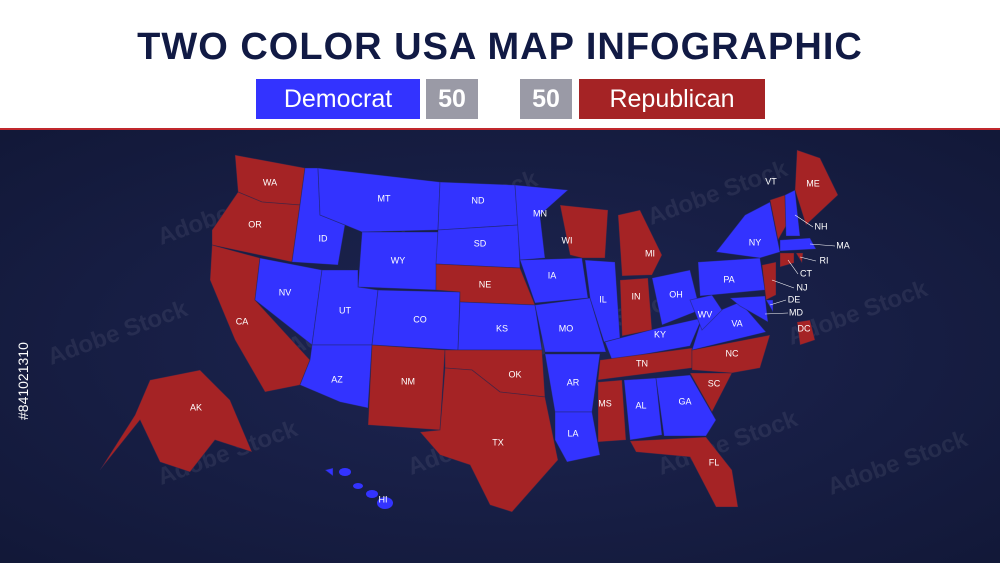 Image resolution: width=1000 pixels, height=563 pixels. Describe the element at coordinates (796, 312) in the screenshot. I see `state-label: MD` at that location.